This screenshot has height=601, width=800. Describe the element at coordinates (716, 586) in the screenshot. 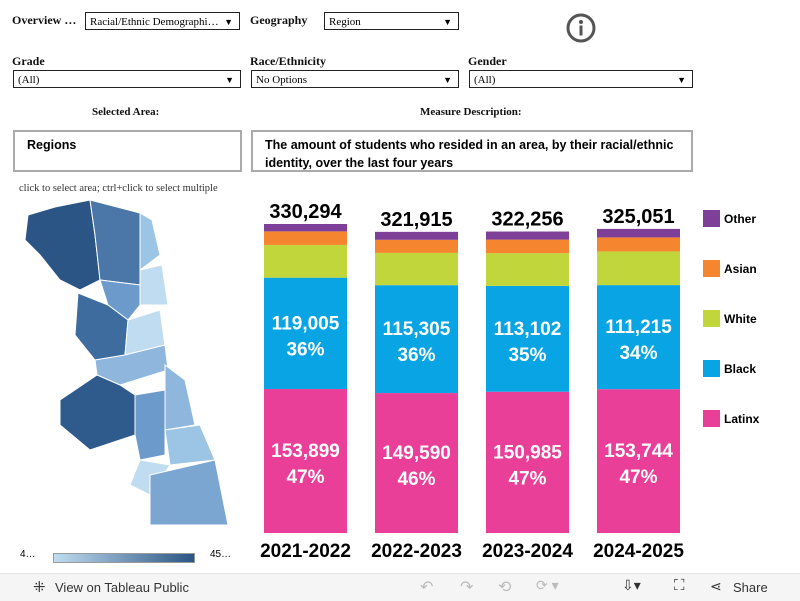

I see `share-icon: ⋖` at that location.